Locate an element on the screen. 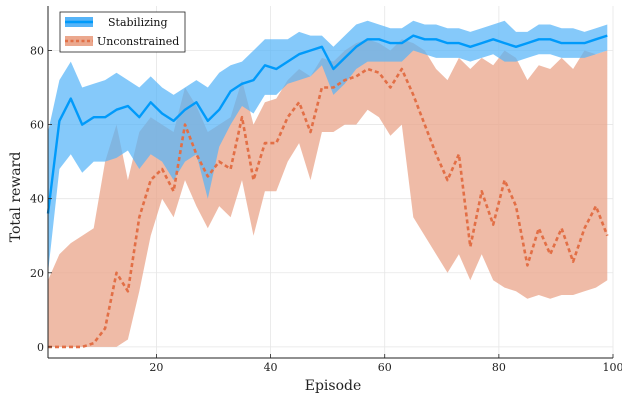 This screenshot has height=397, width=622. y-axis-label: Total reward is located at coordinates (16, 197).